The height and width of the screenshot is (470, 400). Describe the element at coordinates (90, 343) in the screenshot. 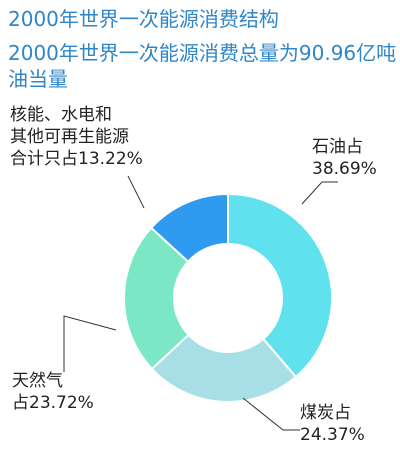

I see `leader-line-natural-gas` at that location.